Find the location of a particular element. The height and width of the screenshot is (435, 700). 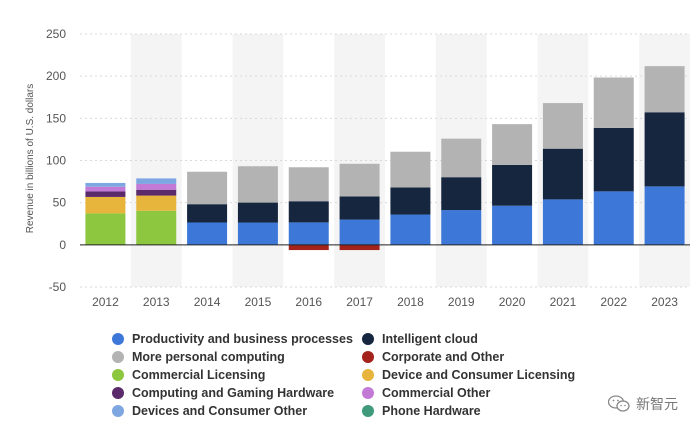

legend-item: Commercial Licensing is located at coordinates (237, 374).